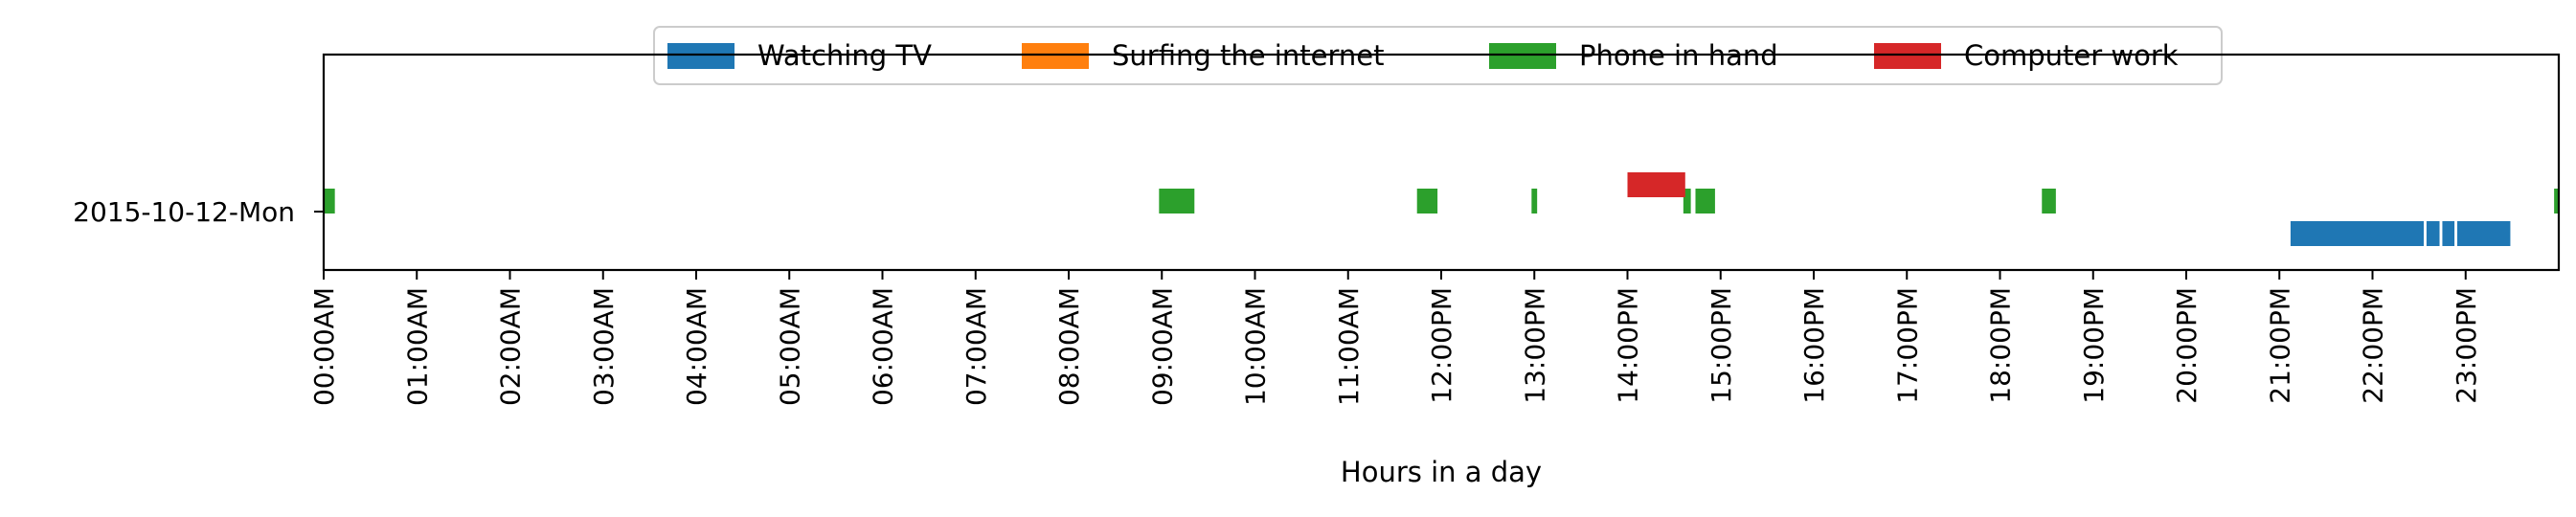  I want to click on x-tick-label: 02:00AM, so click(511, 346).